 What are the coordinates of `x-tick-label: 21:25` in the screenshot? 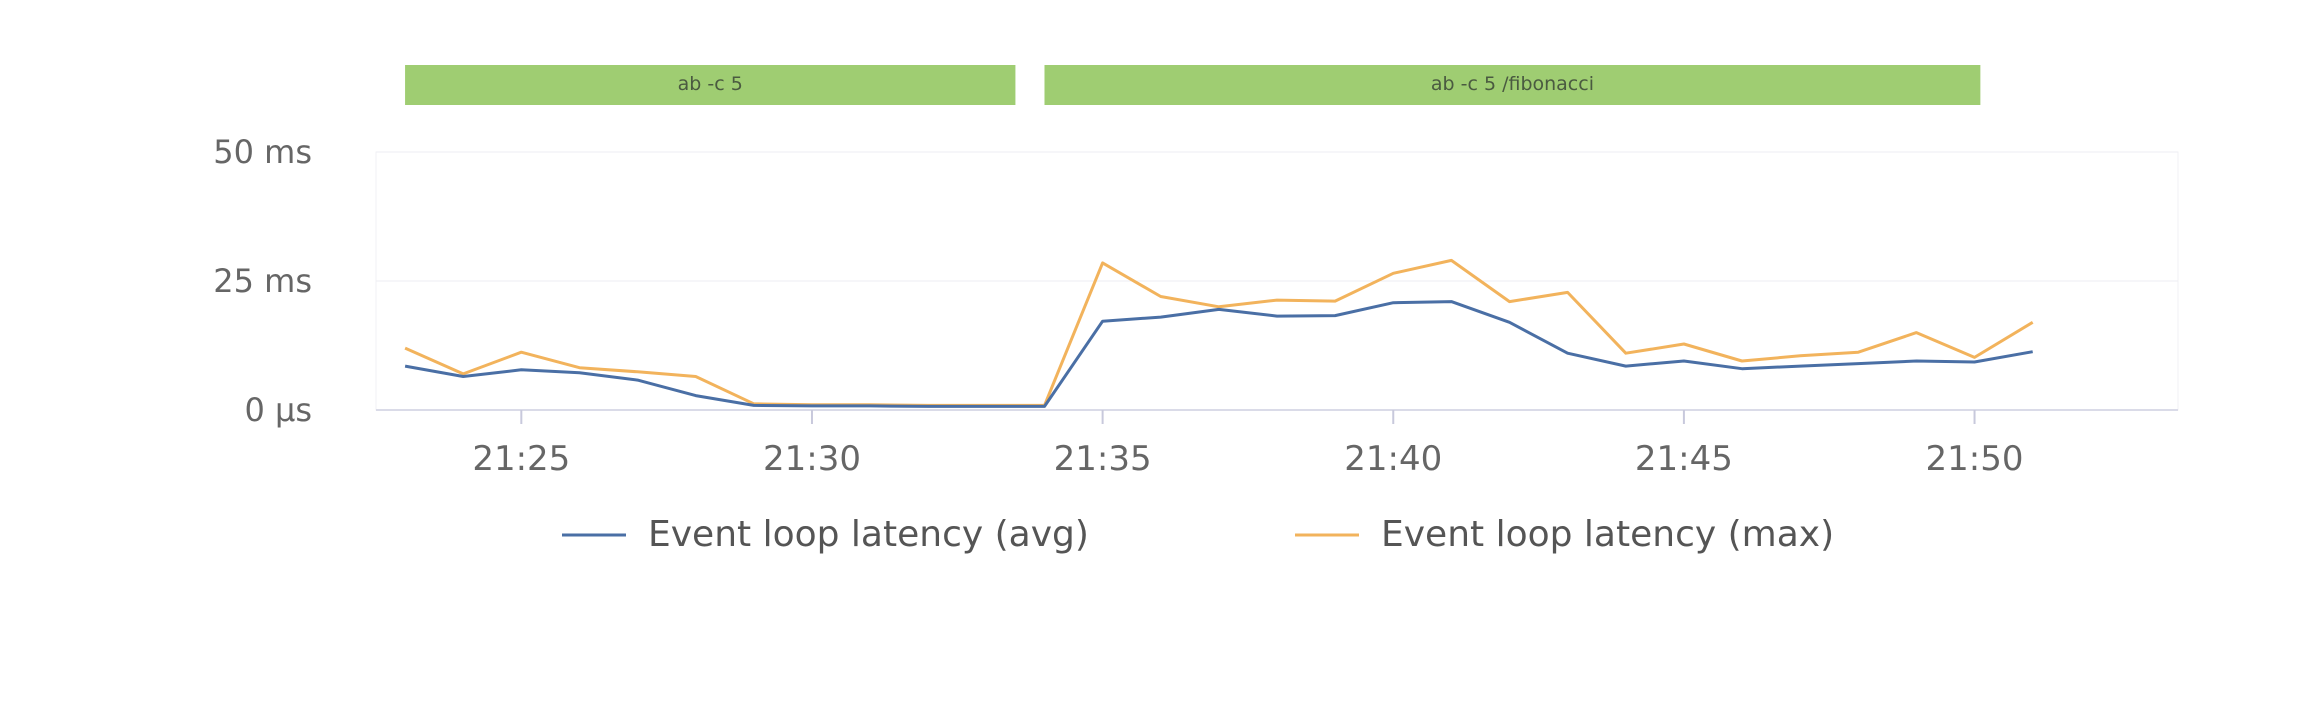 It's located at (521, 459).